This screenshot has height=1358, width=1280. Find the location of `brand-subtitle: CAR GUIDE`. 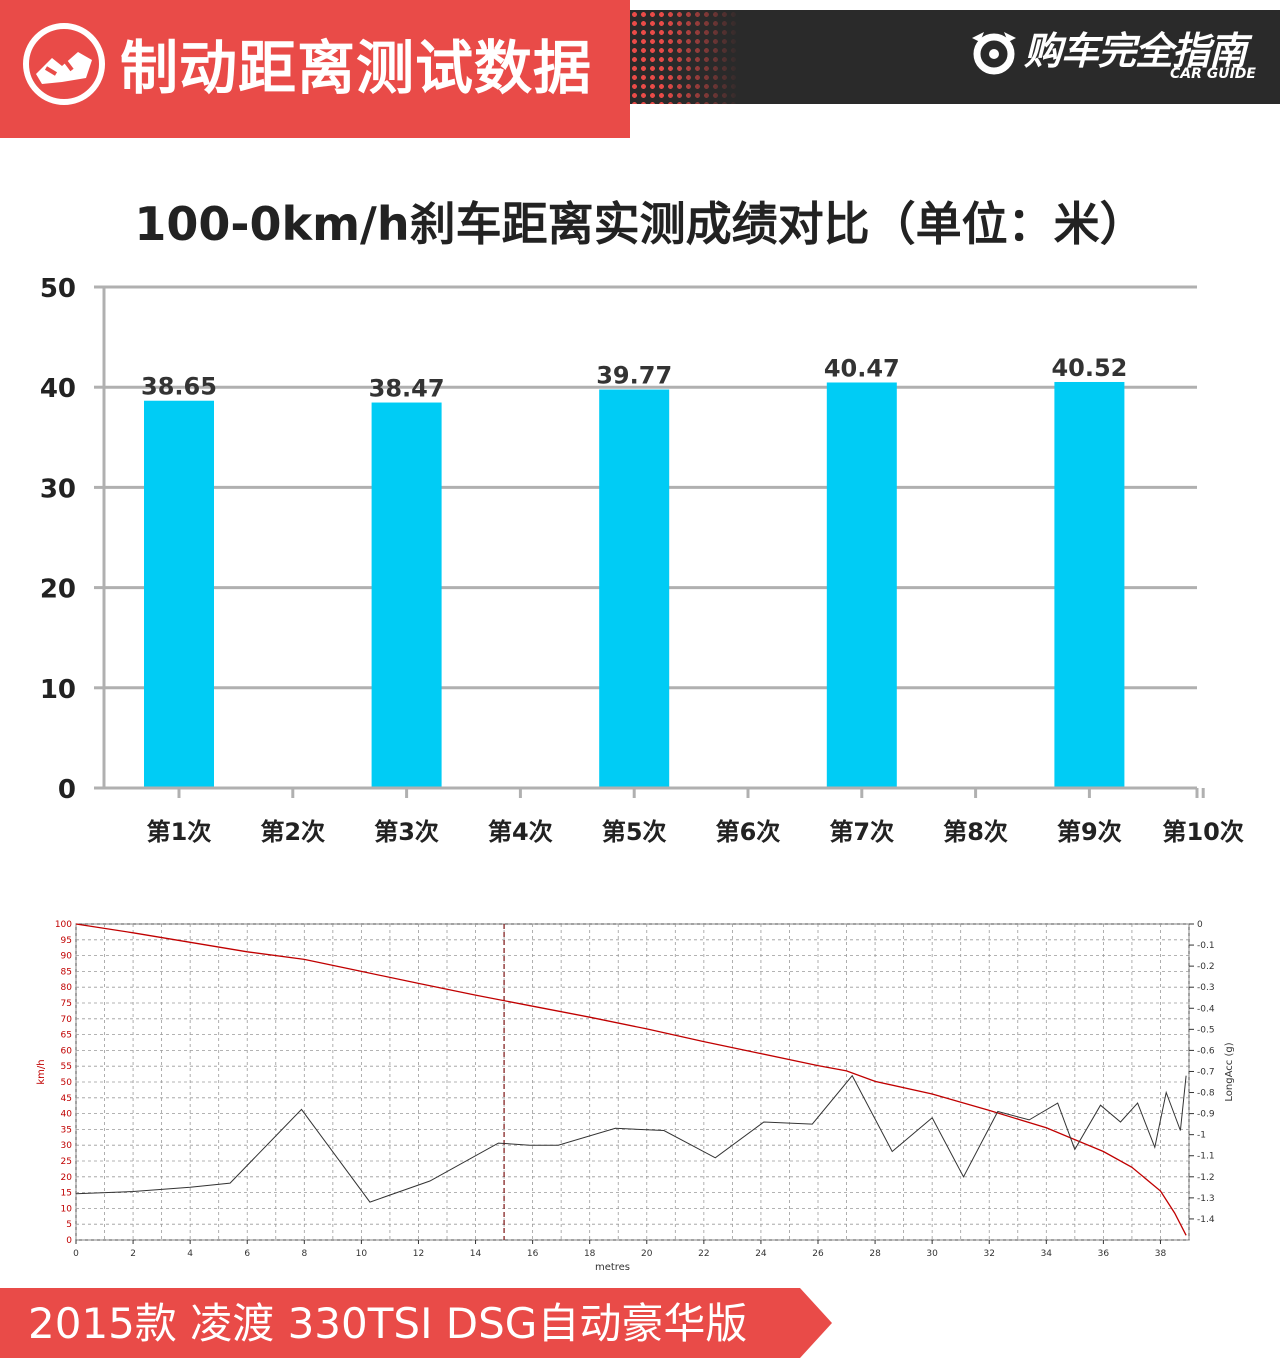

brand-subtitle: CAR GUIDE is located at coordinates (1212, 74).